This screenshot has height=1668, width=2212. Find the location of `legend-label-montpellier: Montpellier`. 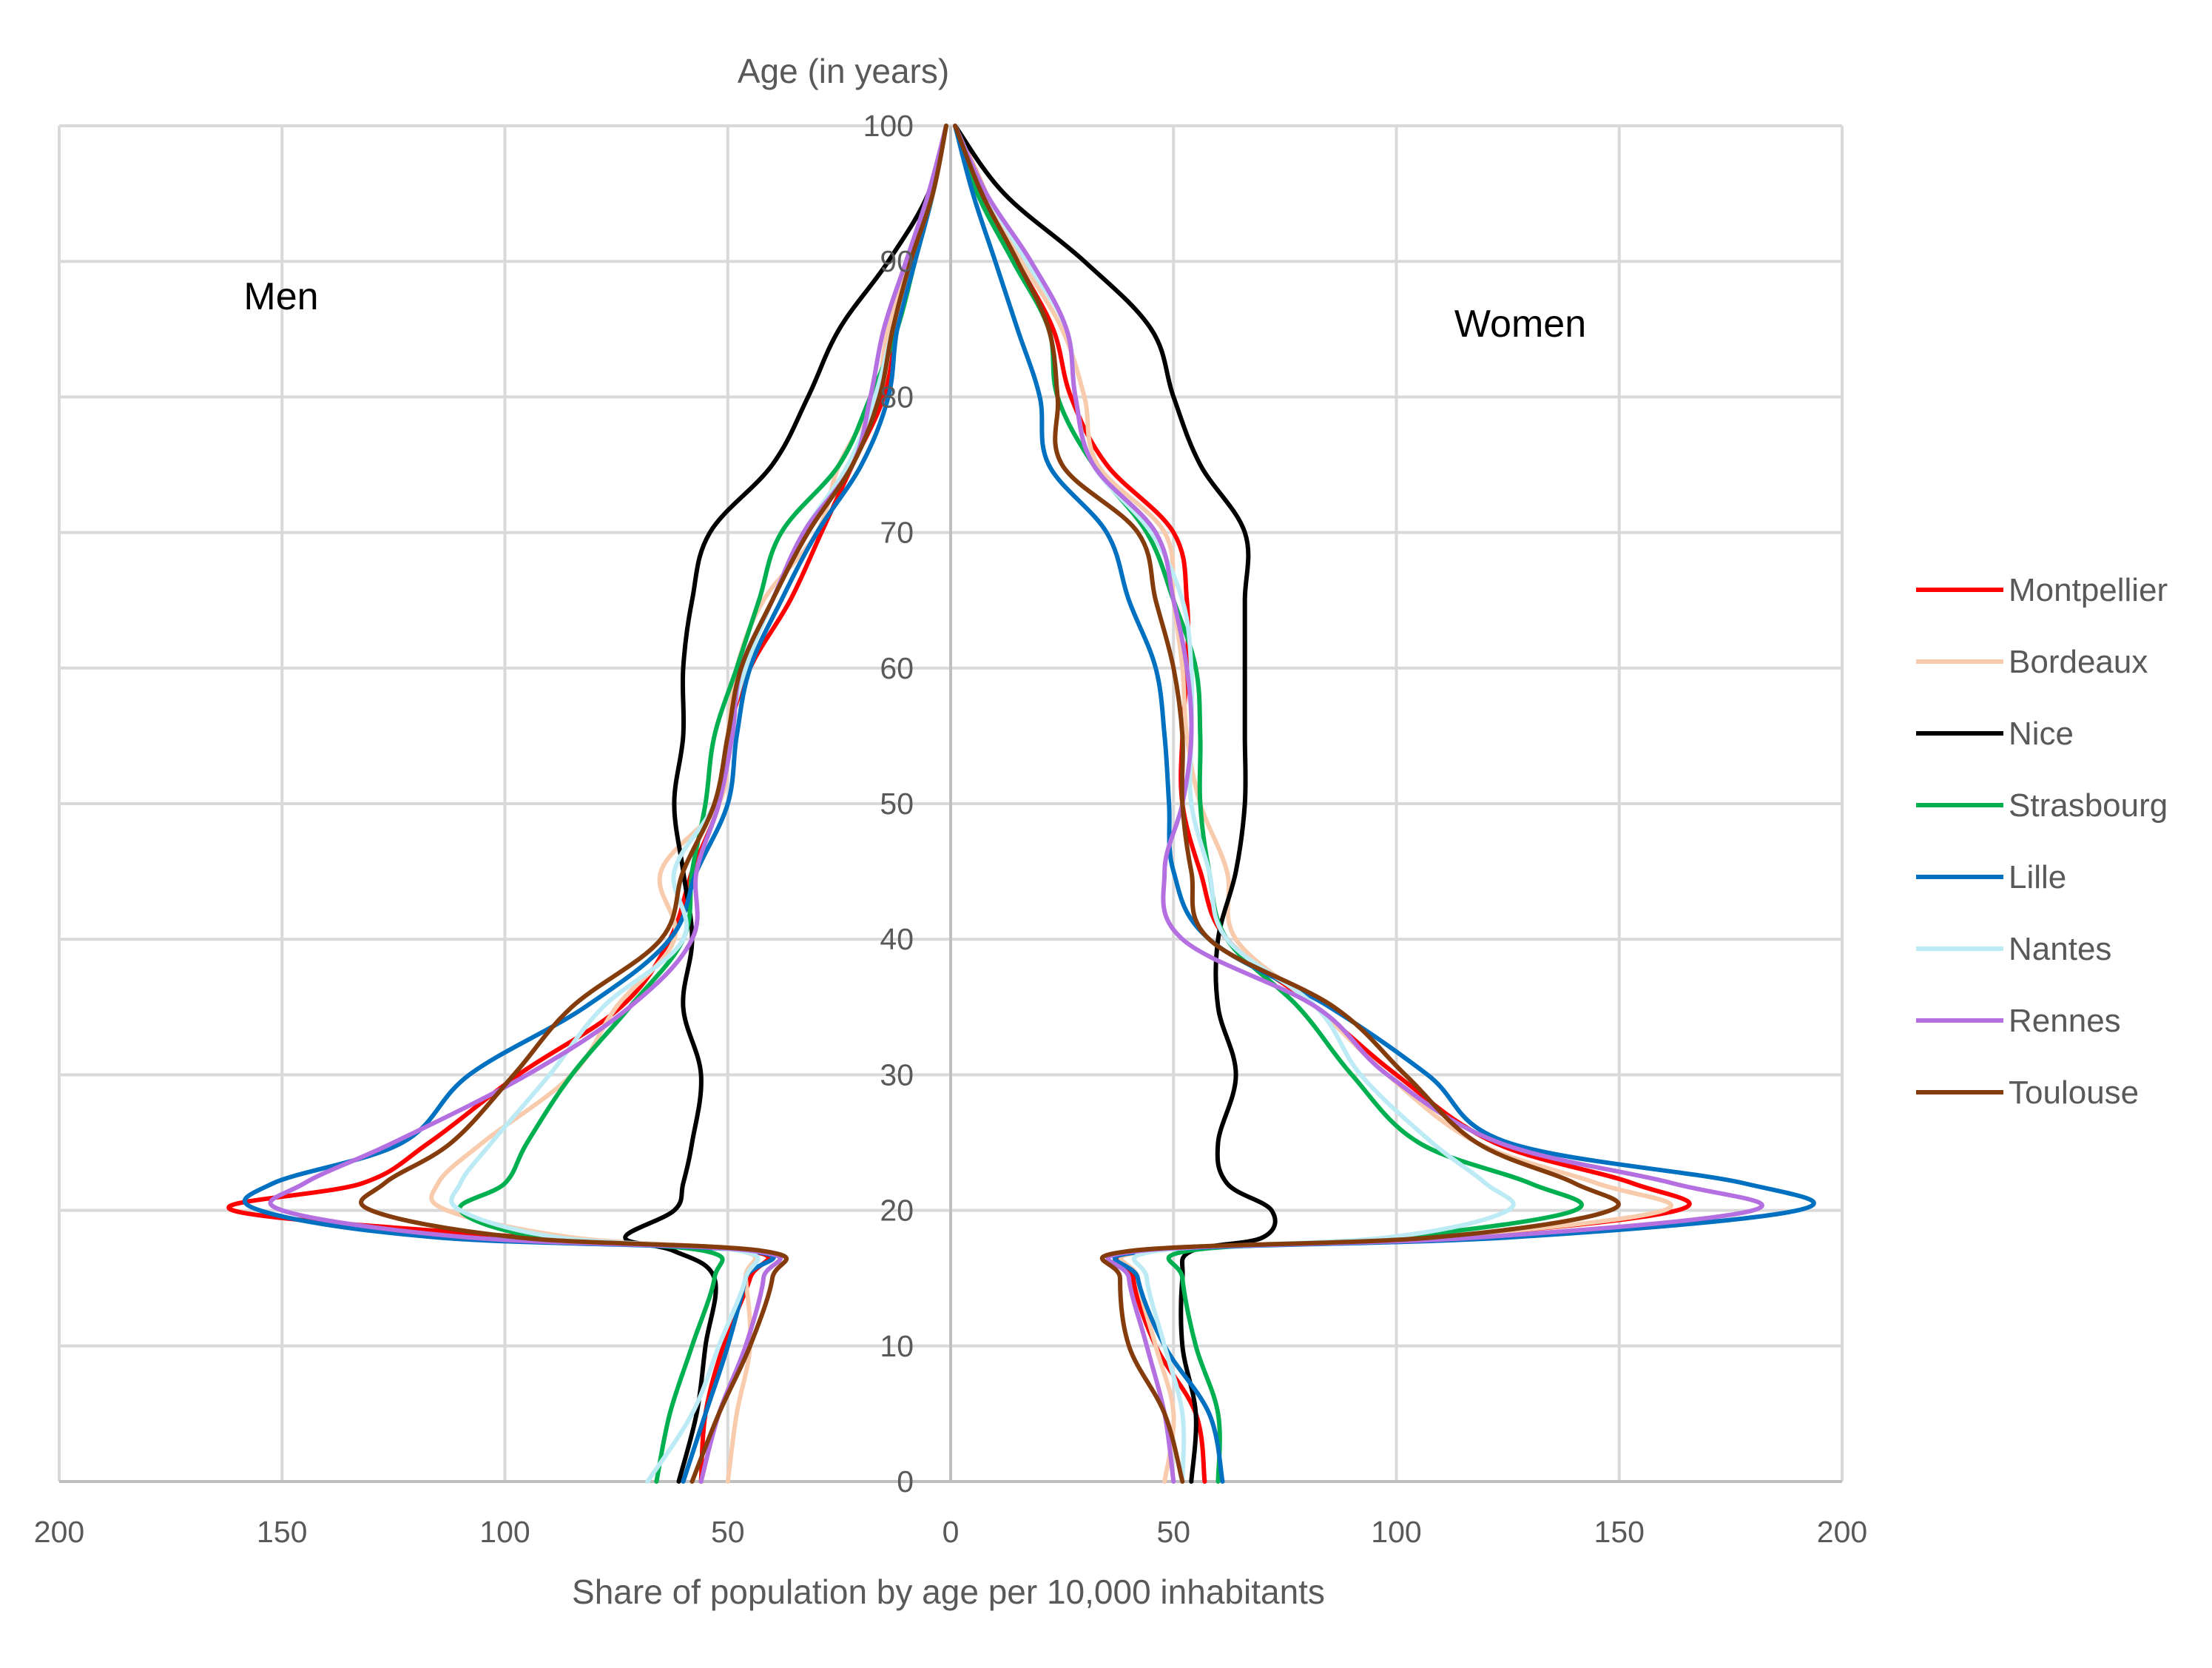

legend-label-montpellier: Montpellier is located at coordinates (2088, 590).